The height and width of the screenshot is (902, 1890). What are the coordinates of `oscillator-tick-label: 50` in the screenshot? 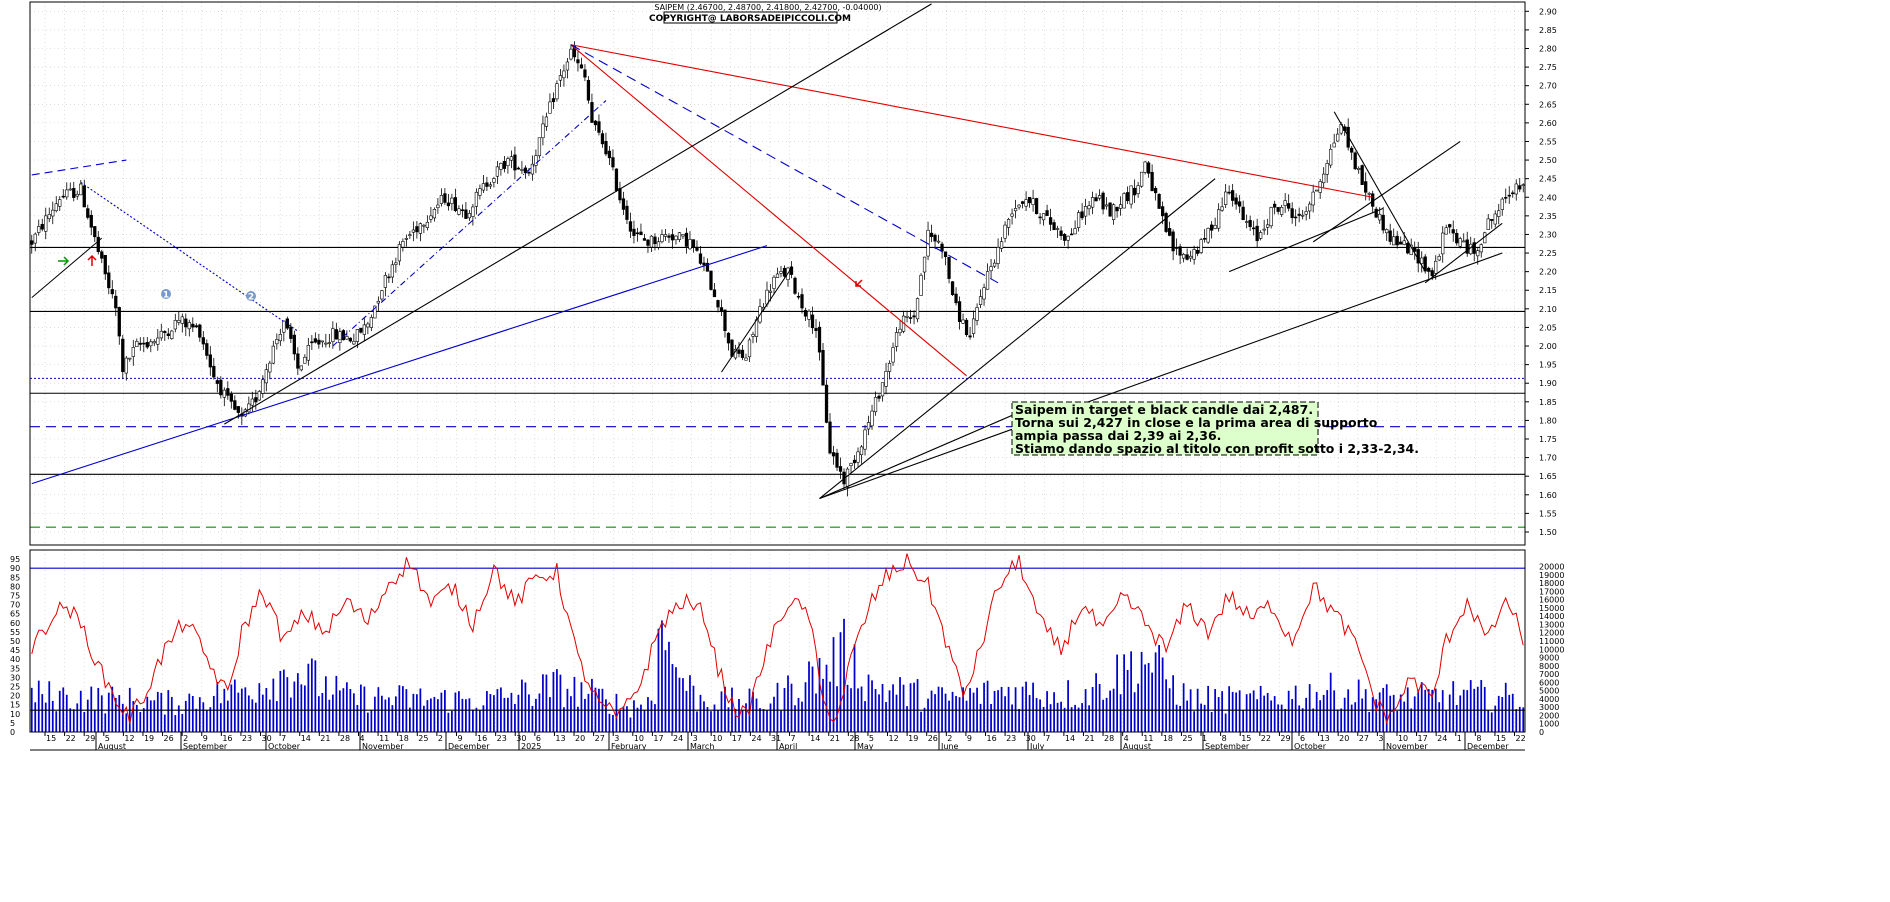 It's located at (15, 641).